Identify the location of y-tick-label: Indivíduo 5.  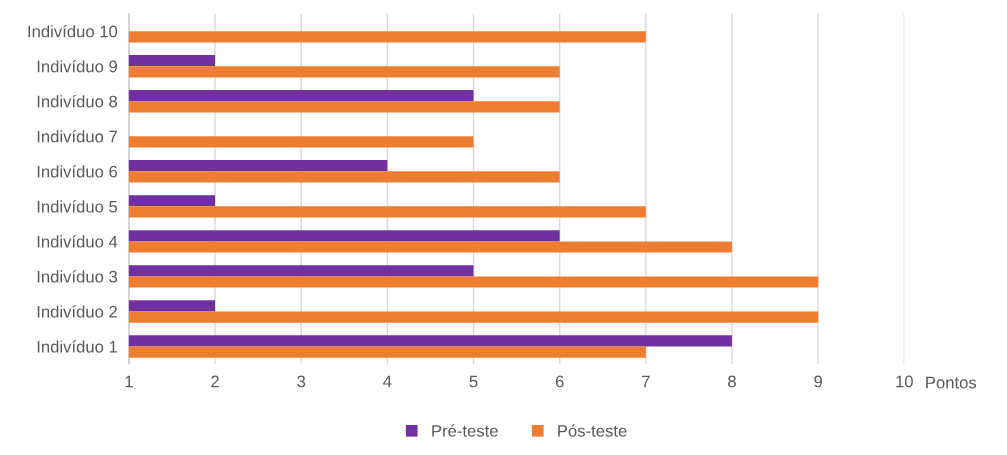
(77, 206).